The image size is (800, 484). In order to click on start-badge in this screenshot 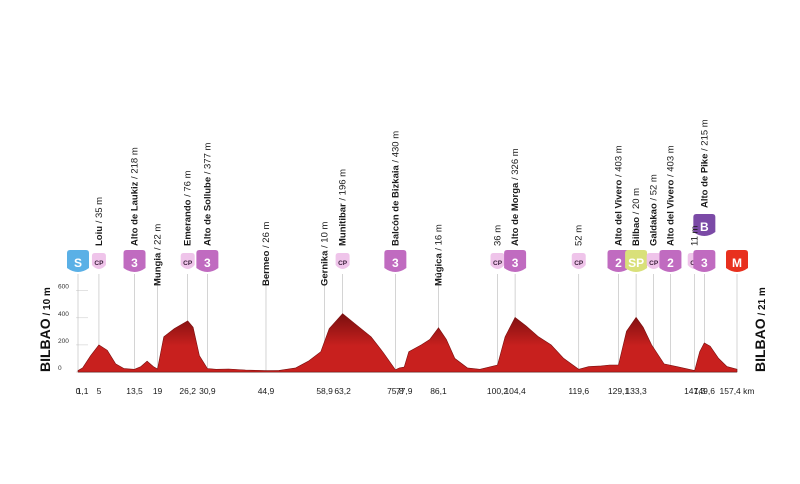, I will do `click(78, 261)`.